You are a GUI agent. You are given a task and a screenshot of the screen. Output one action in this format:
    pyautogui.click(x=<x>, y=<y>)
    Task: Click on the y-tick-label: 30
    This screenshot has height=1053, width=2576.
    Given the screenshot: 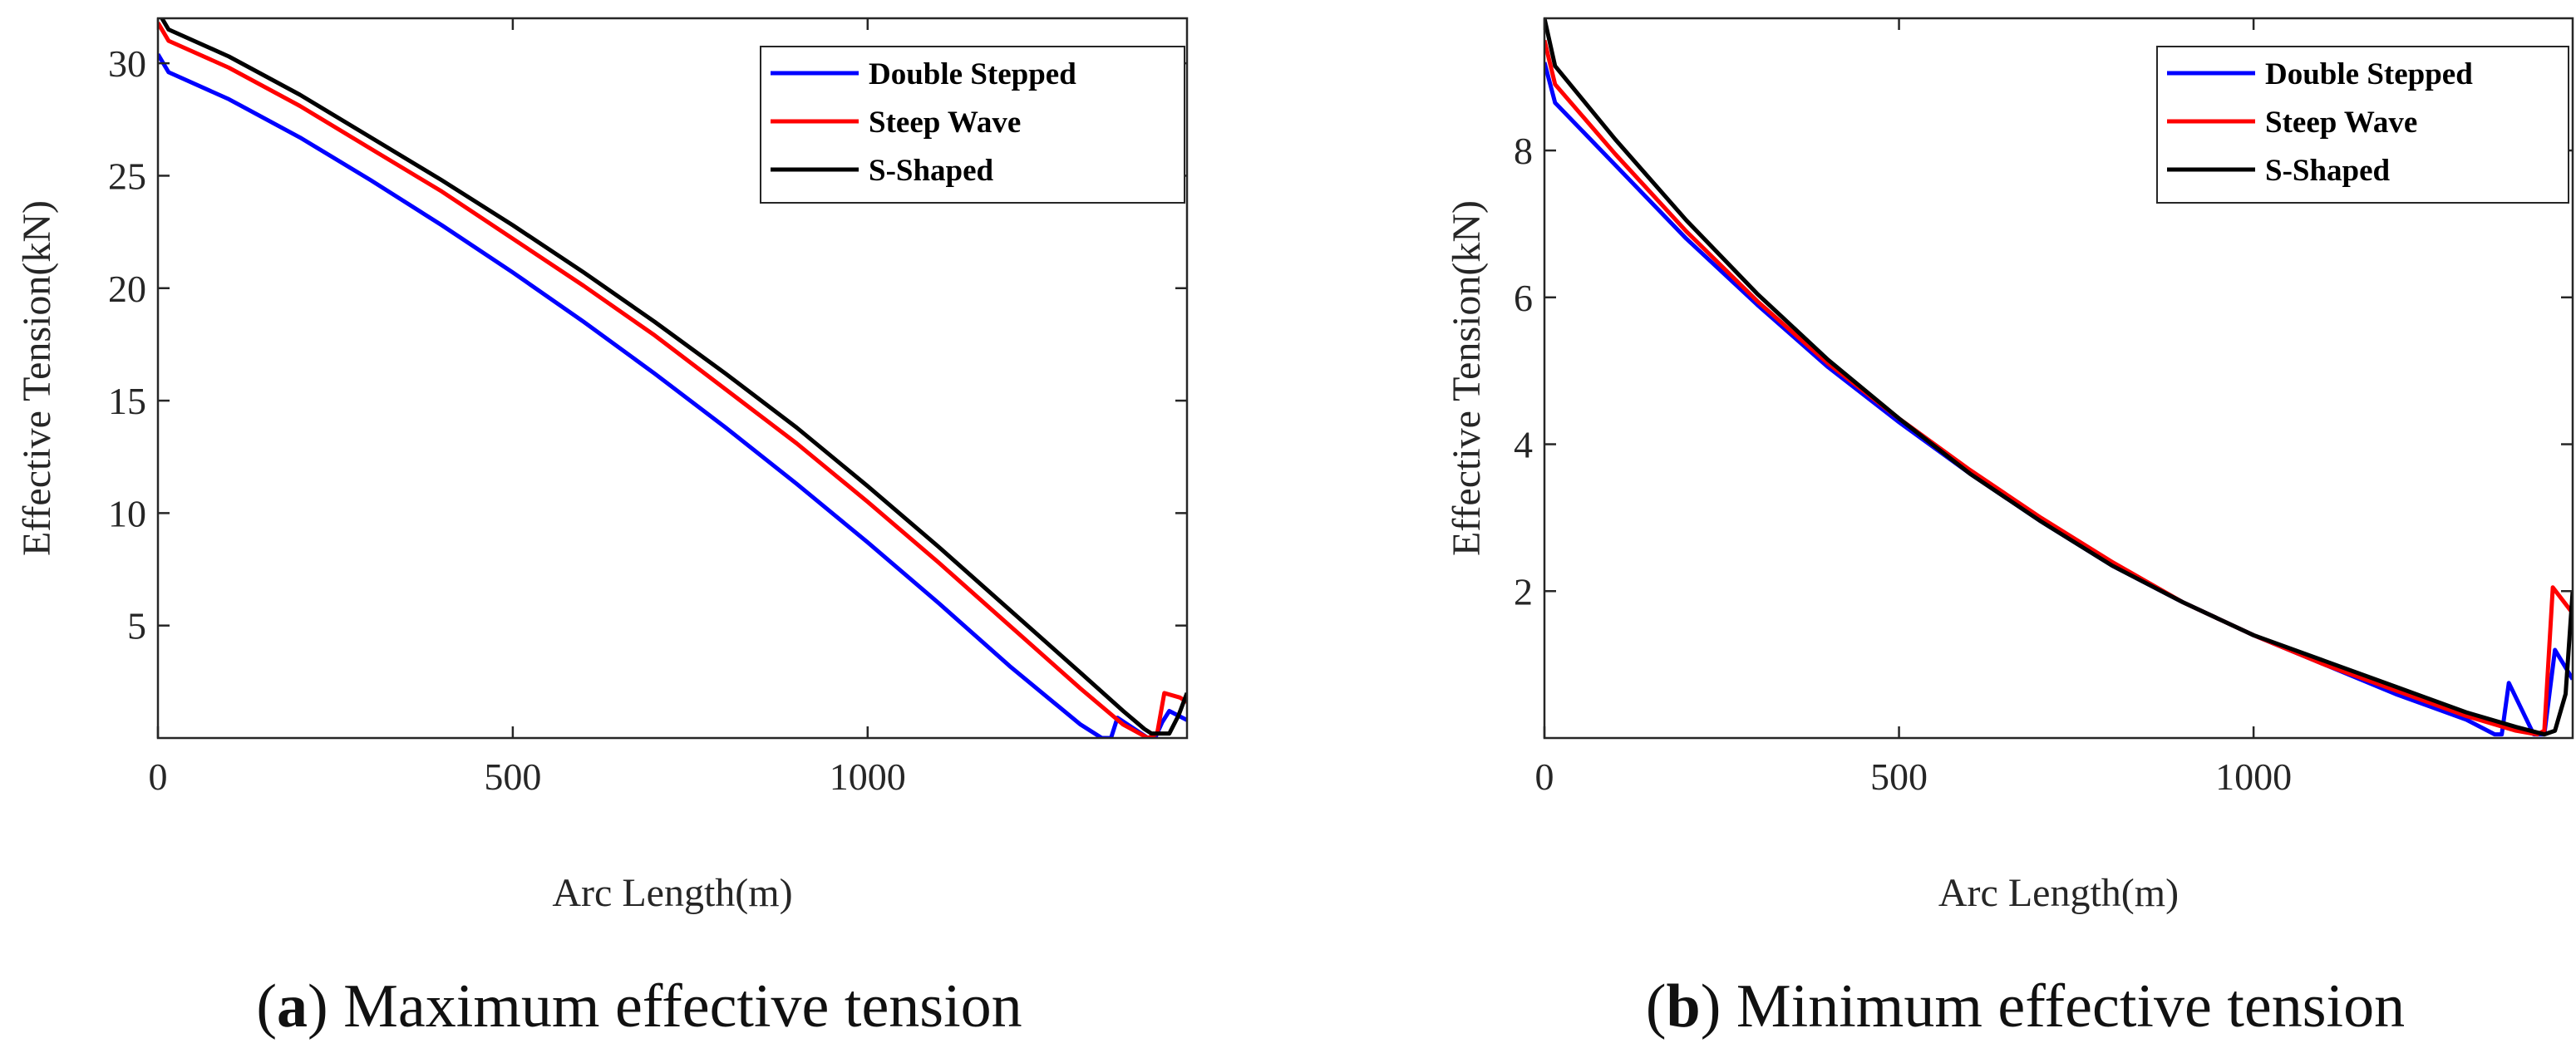 What is the action you would take?
    pyautogui.click(x=127, y=63)
    